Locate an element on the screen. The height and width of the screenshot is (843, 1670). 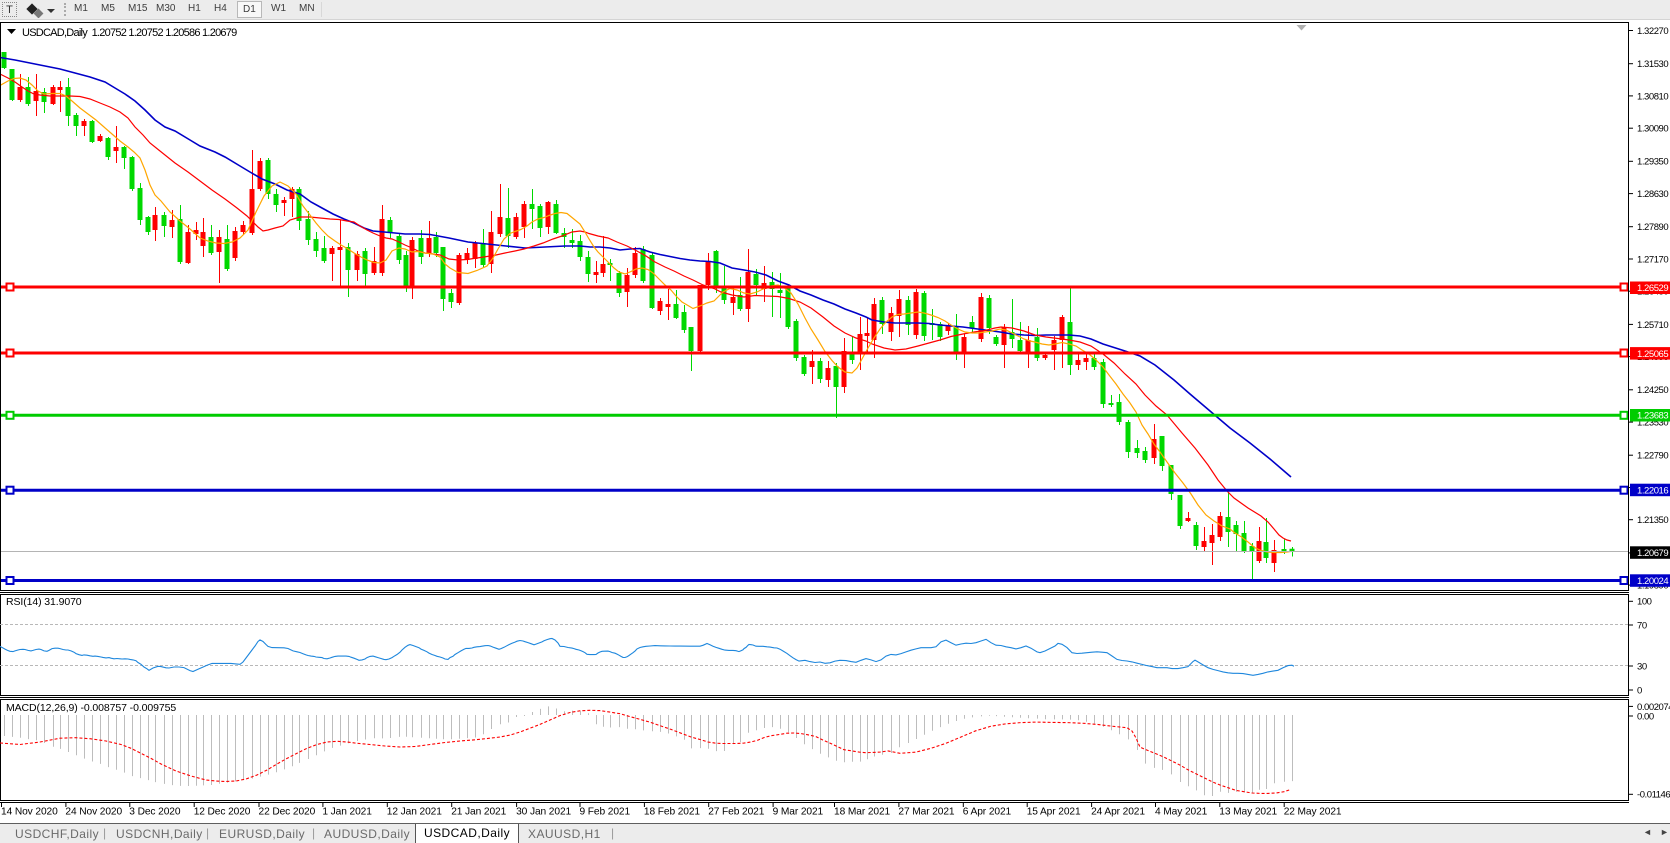
svg-text: 1.21350 is located at coordinates (1652, 520).